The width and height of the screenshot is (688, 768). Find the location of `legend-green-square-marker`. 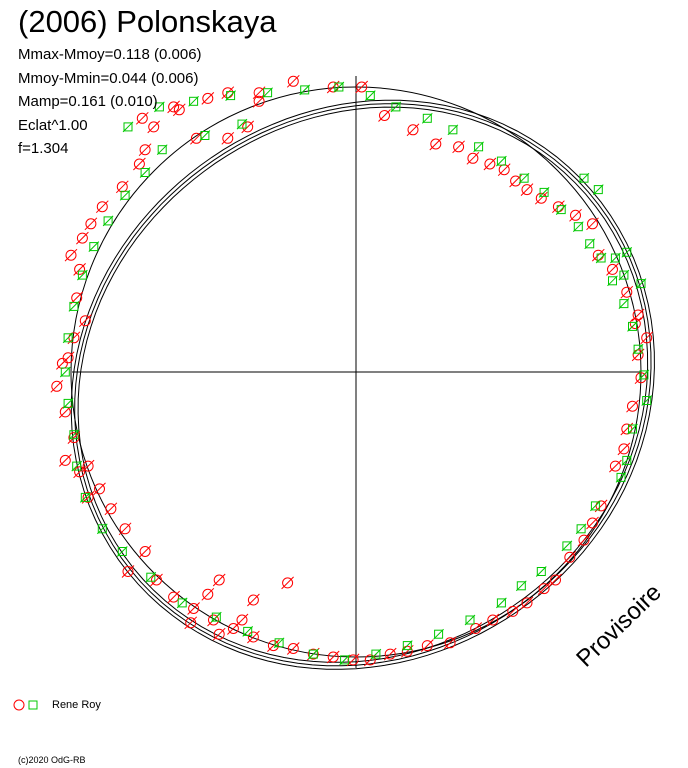

legend-green-square-marker is located at coordinates (33, 705).